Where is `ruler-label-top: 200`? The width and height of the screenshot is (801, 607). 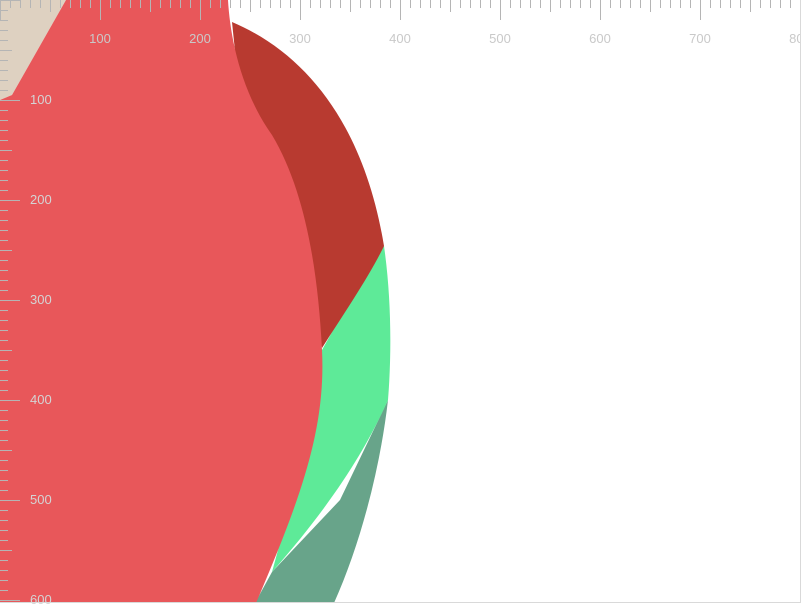 ruler-label-top: 200 is located at coordinates (200, 38).